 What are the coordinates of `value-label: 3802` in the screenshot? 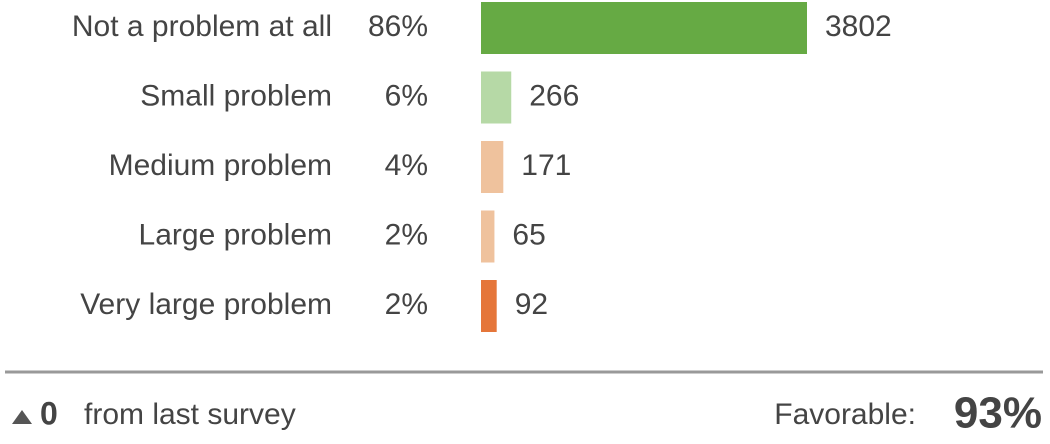 It's located at (858, 26).